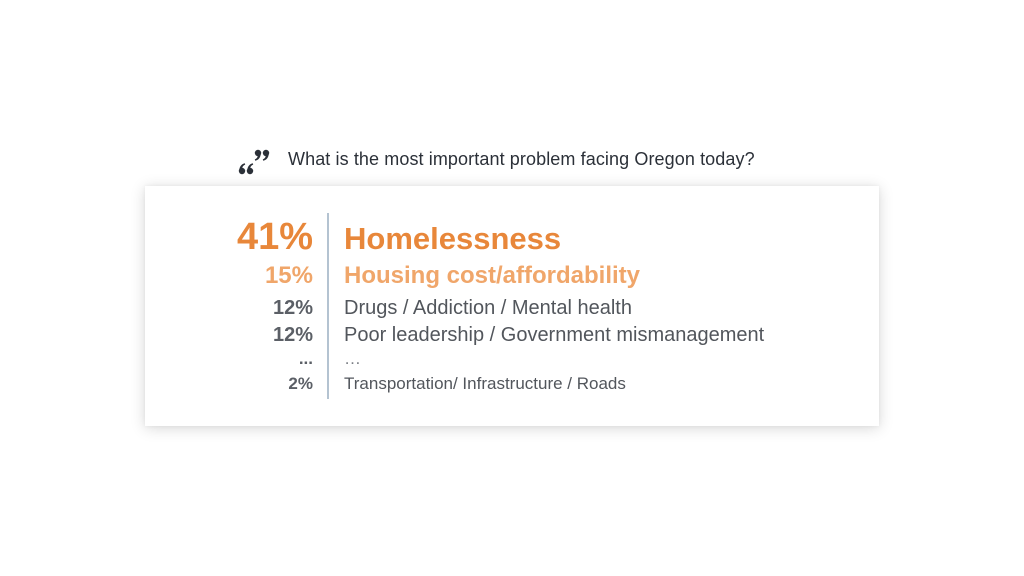 This screenshot has width=1024, height=576. I want to click on result-row: 15% Housing cost/affordability, so click(512, 276).